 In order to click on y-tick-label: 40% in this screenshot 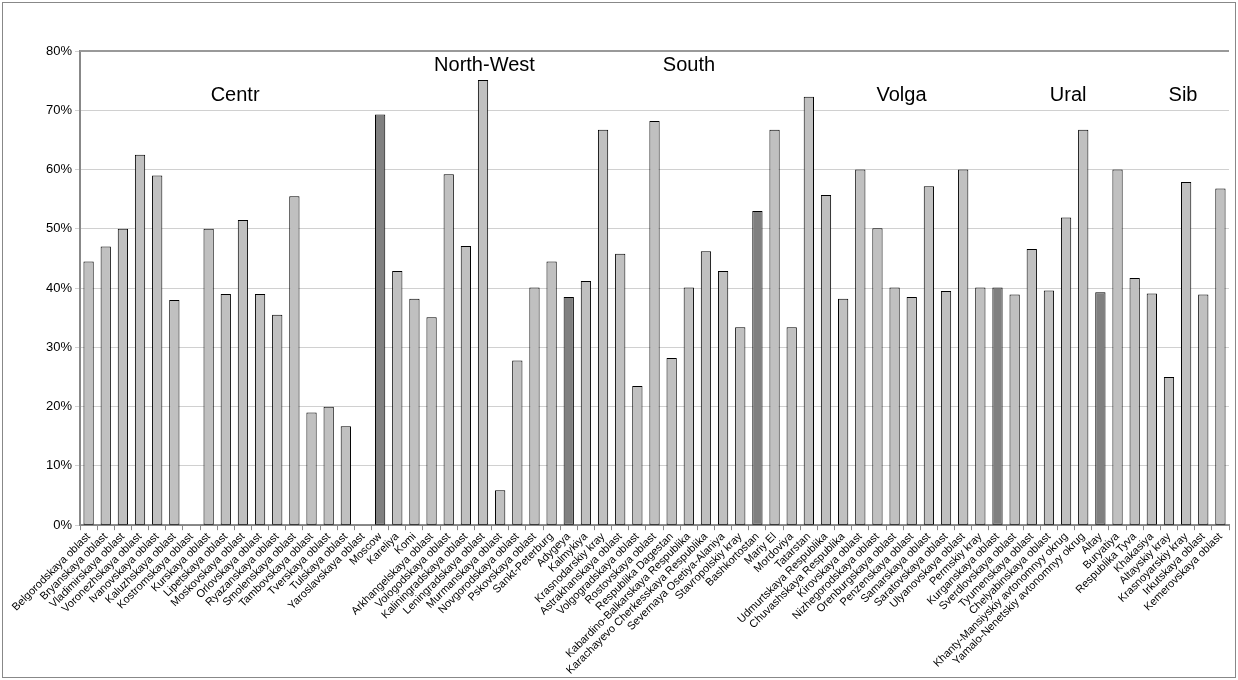, I will do `click(59, 287)`.